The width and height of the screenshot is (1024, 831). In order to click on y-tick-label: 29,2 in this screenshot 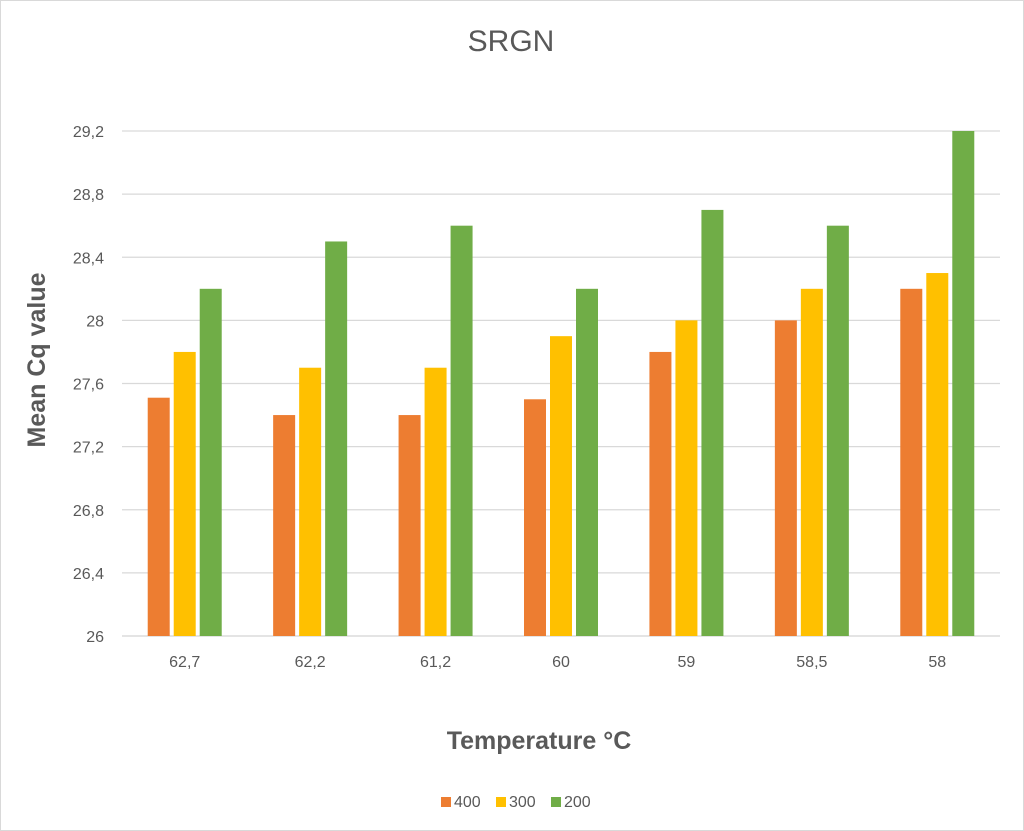, I will do `click(88, 132)`.